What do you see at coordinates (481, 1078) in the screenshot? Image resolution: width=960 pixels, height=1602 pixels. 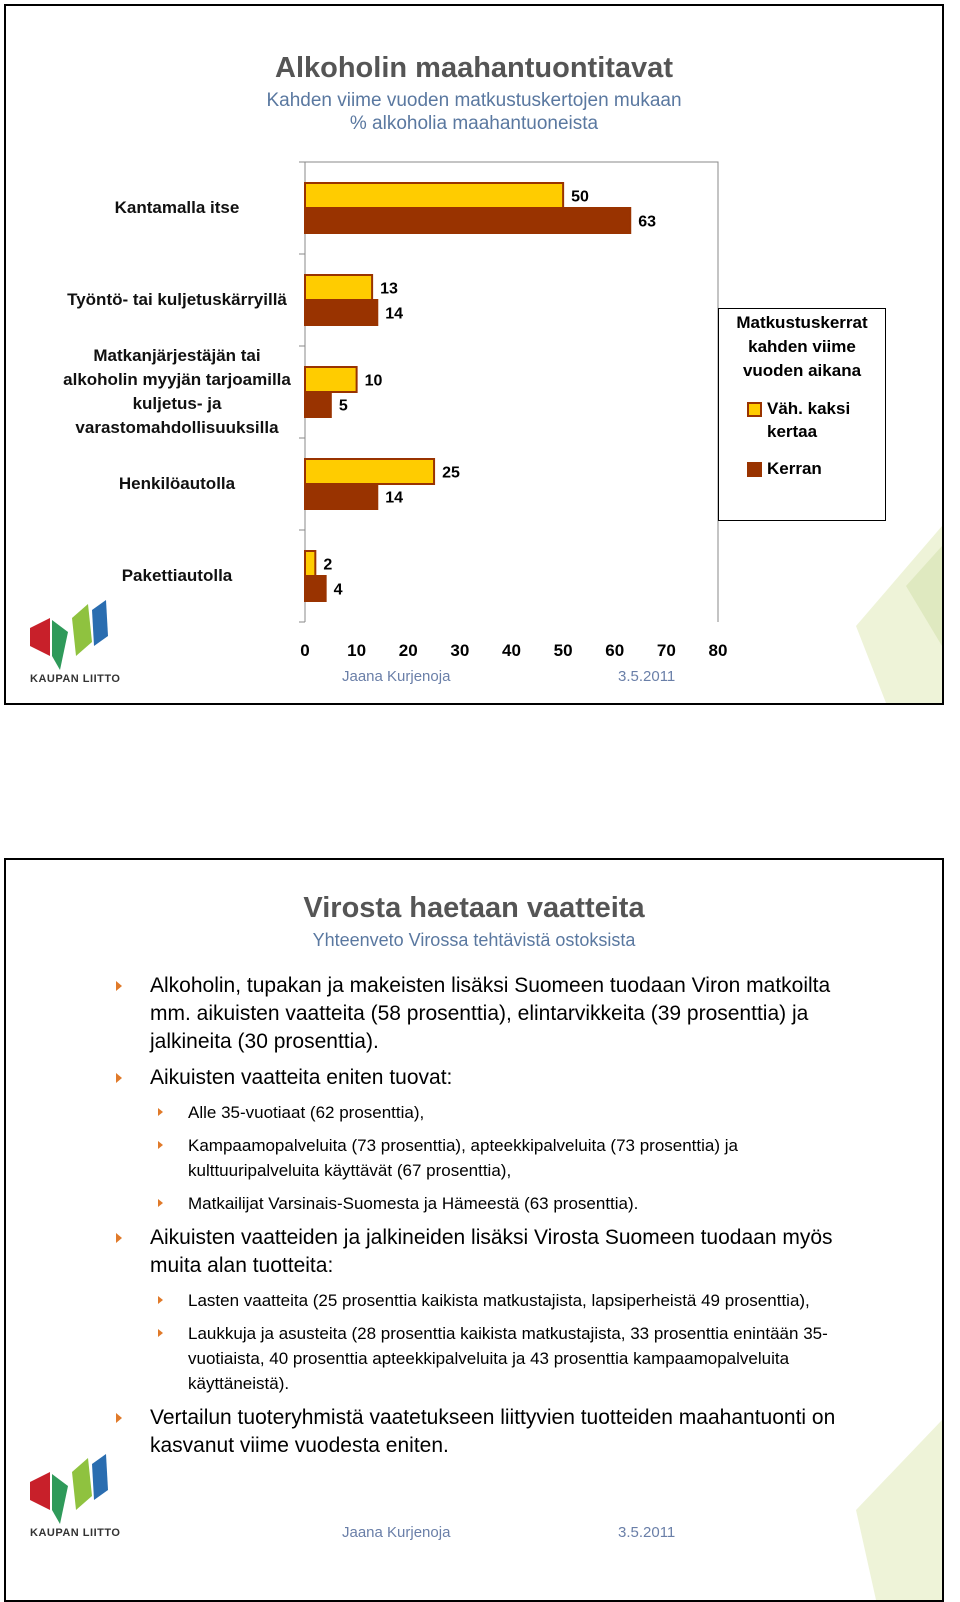 I see `bullet: Aikuisten vaatteita eniten tuovat:` at bounding box center [481, 1078].